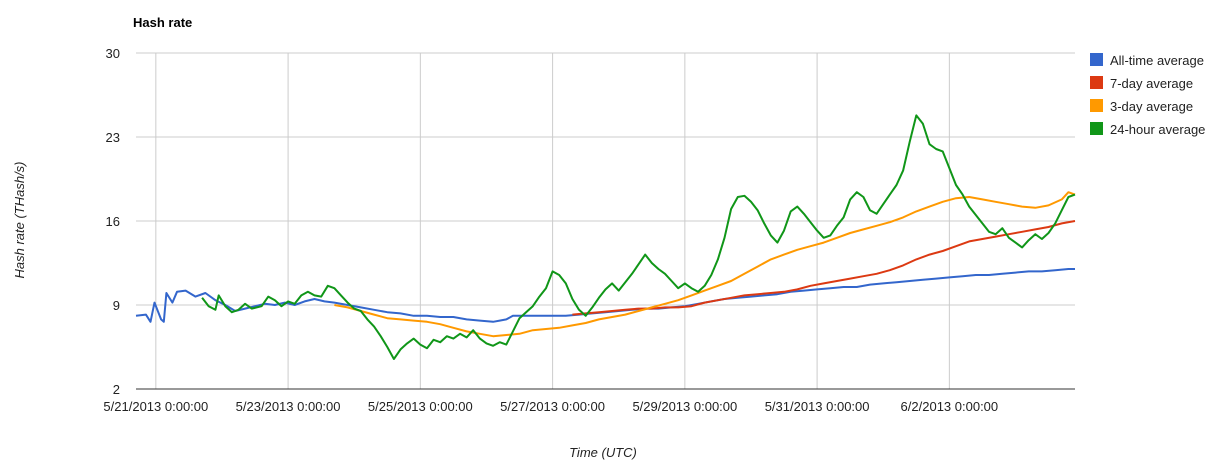 This screenshot has width=1227, height=475. Describe the element at coordinates (603, 452) in the screenshot. I see `x-axis-title: Time (UTC)` at that location.